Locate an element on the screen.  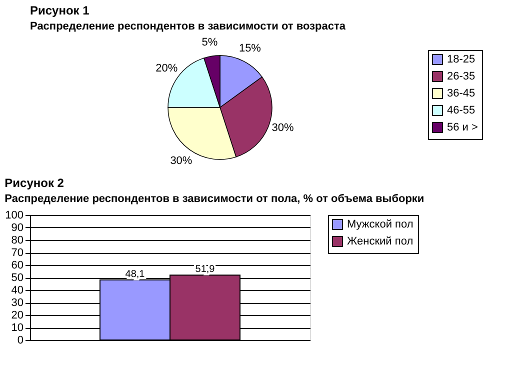
y-tick-label: 40 is located at coordinates (17, 290).